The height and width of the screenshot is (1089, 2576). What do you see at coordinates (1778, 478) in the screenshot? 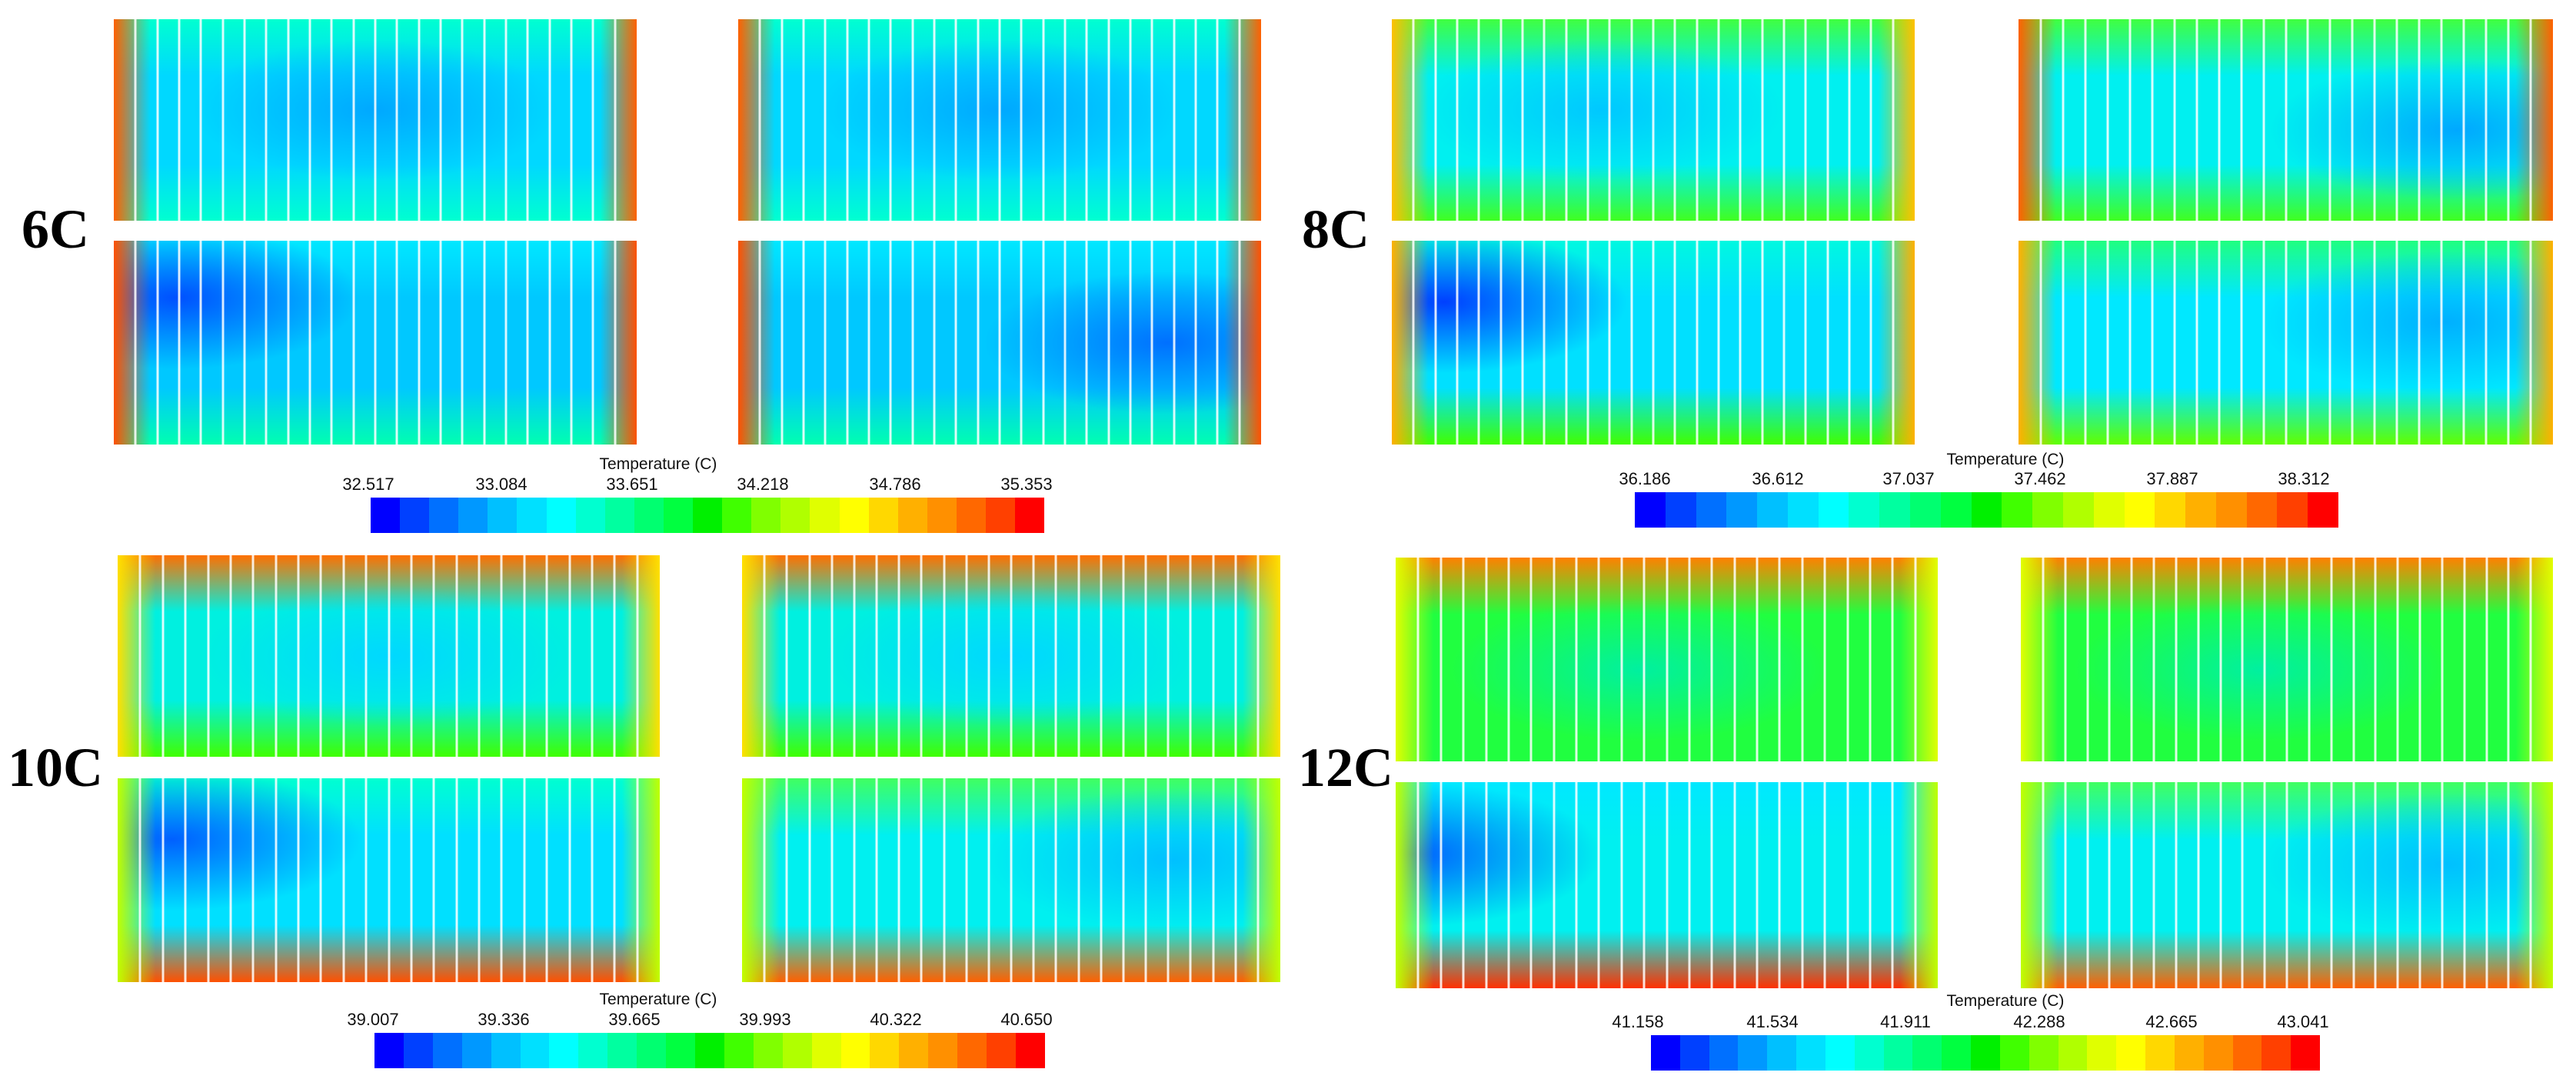
I see `colorbar-tick: 36.612` at bounding box center [1778, 478].